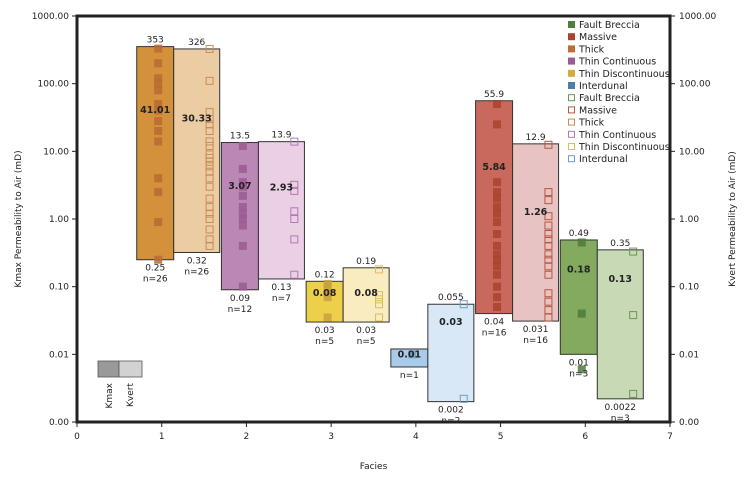  I want to click on y-tick-label-right: 1000.00, so click(697, 17).